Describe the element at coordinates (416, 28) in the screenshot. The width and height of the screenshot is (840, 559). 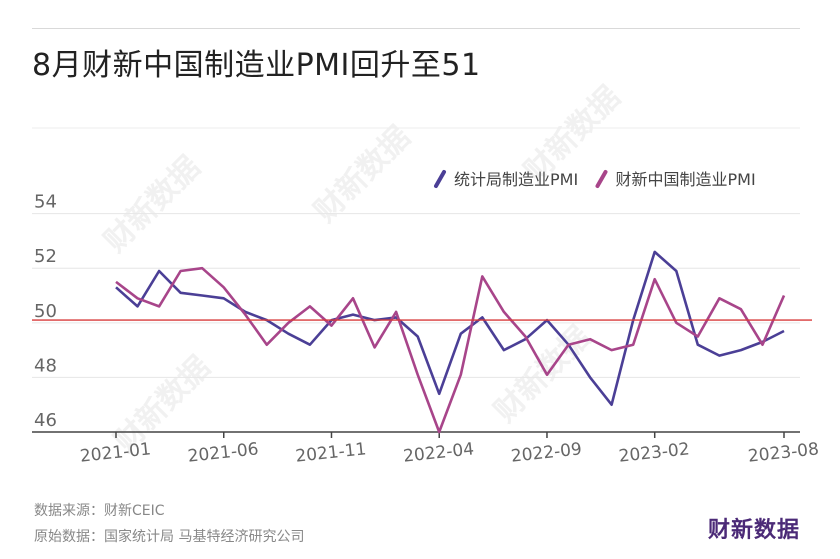
I see `top-rule` at that location.